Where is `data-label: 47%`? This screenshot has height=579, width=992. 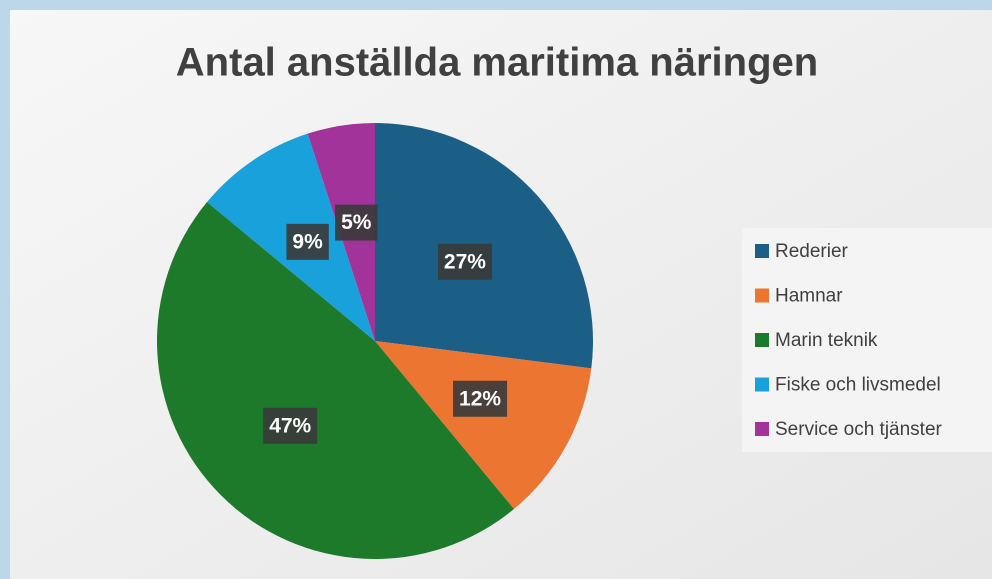
data-label: 47% is located at coordinates (290, 425).